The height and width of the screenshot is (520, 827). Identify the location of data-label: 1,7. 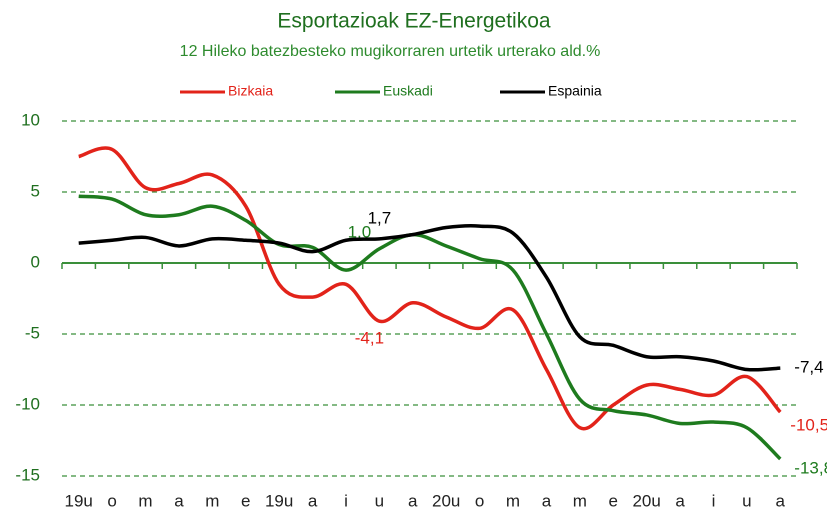
(380, 217).